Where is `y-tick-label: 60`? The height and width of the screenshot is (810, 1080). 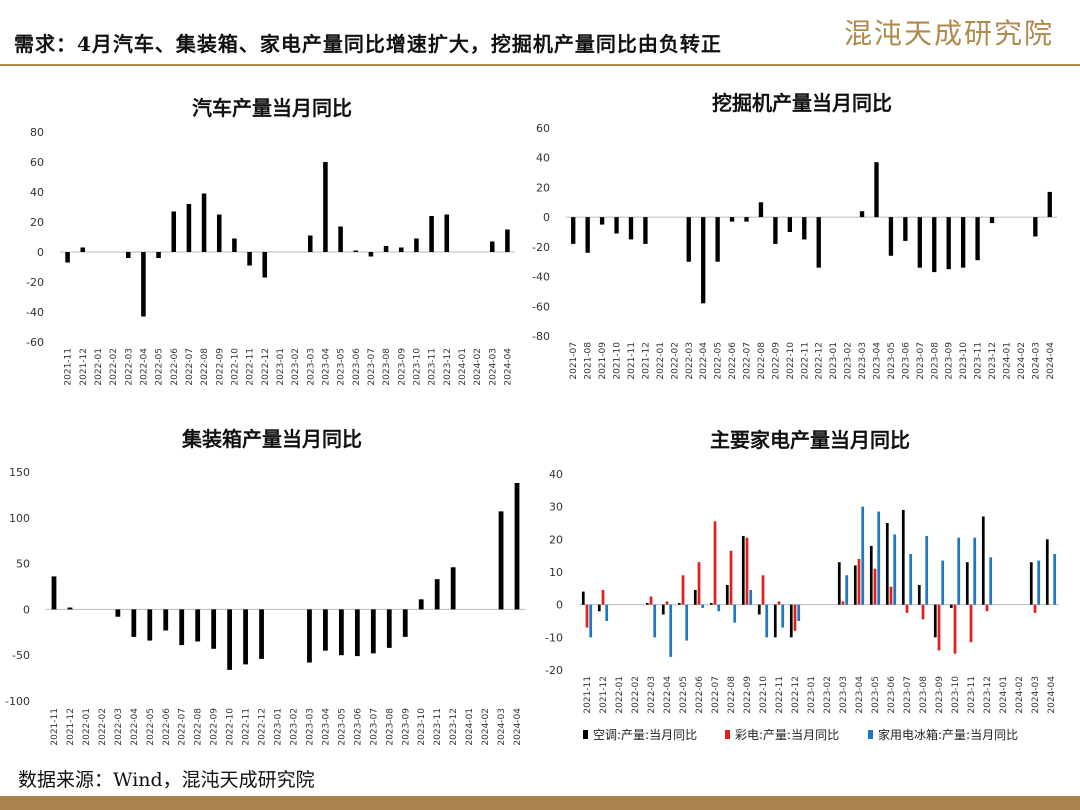
y-tick-label: 60 is located at coordinates (543, 128).